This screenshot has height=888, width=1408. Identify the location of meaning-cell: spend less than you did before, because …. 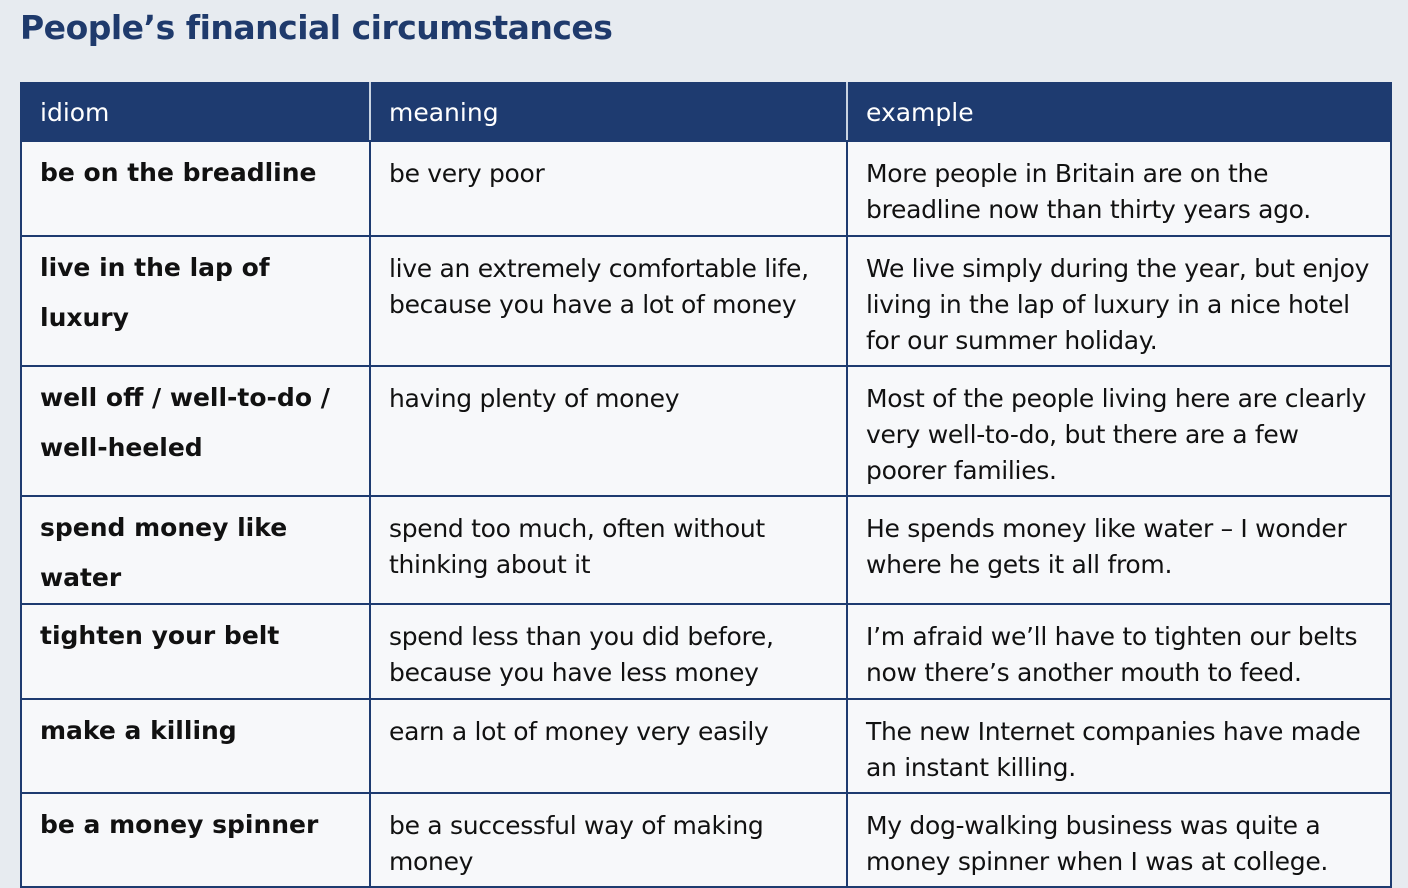
(608, 651).